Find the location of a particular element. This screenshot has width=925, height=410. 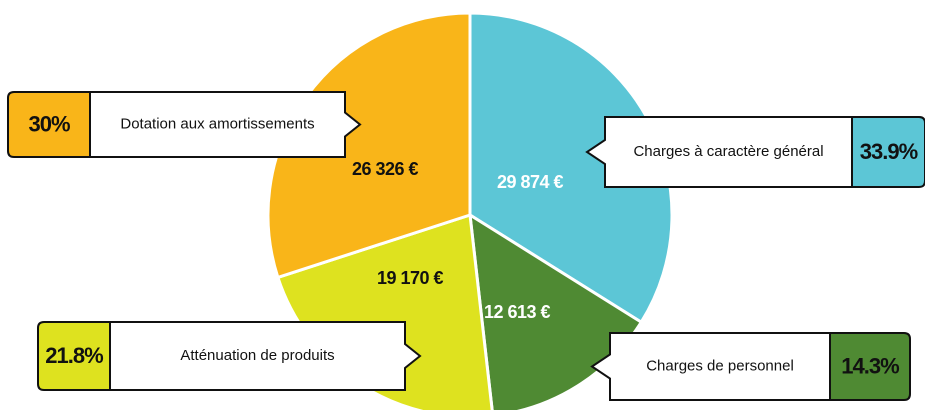

category-label: Dotation aux amortissements is located at coordinates (217, 123).